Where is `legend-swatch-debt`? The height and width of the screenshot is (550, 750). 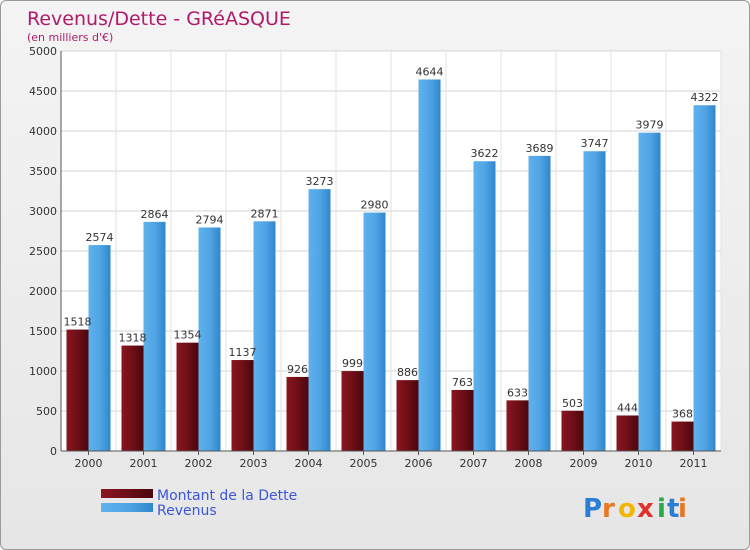 legend-swatch-debt is located at coordinates (127, 493).